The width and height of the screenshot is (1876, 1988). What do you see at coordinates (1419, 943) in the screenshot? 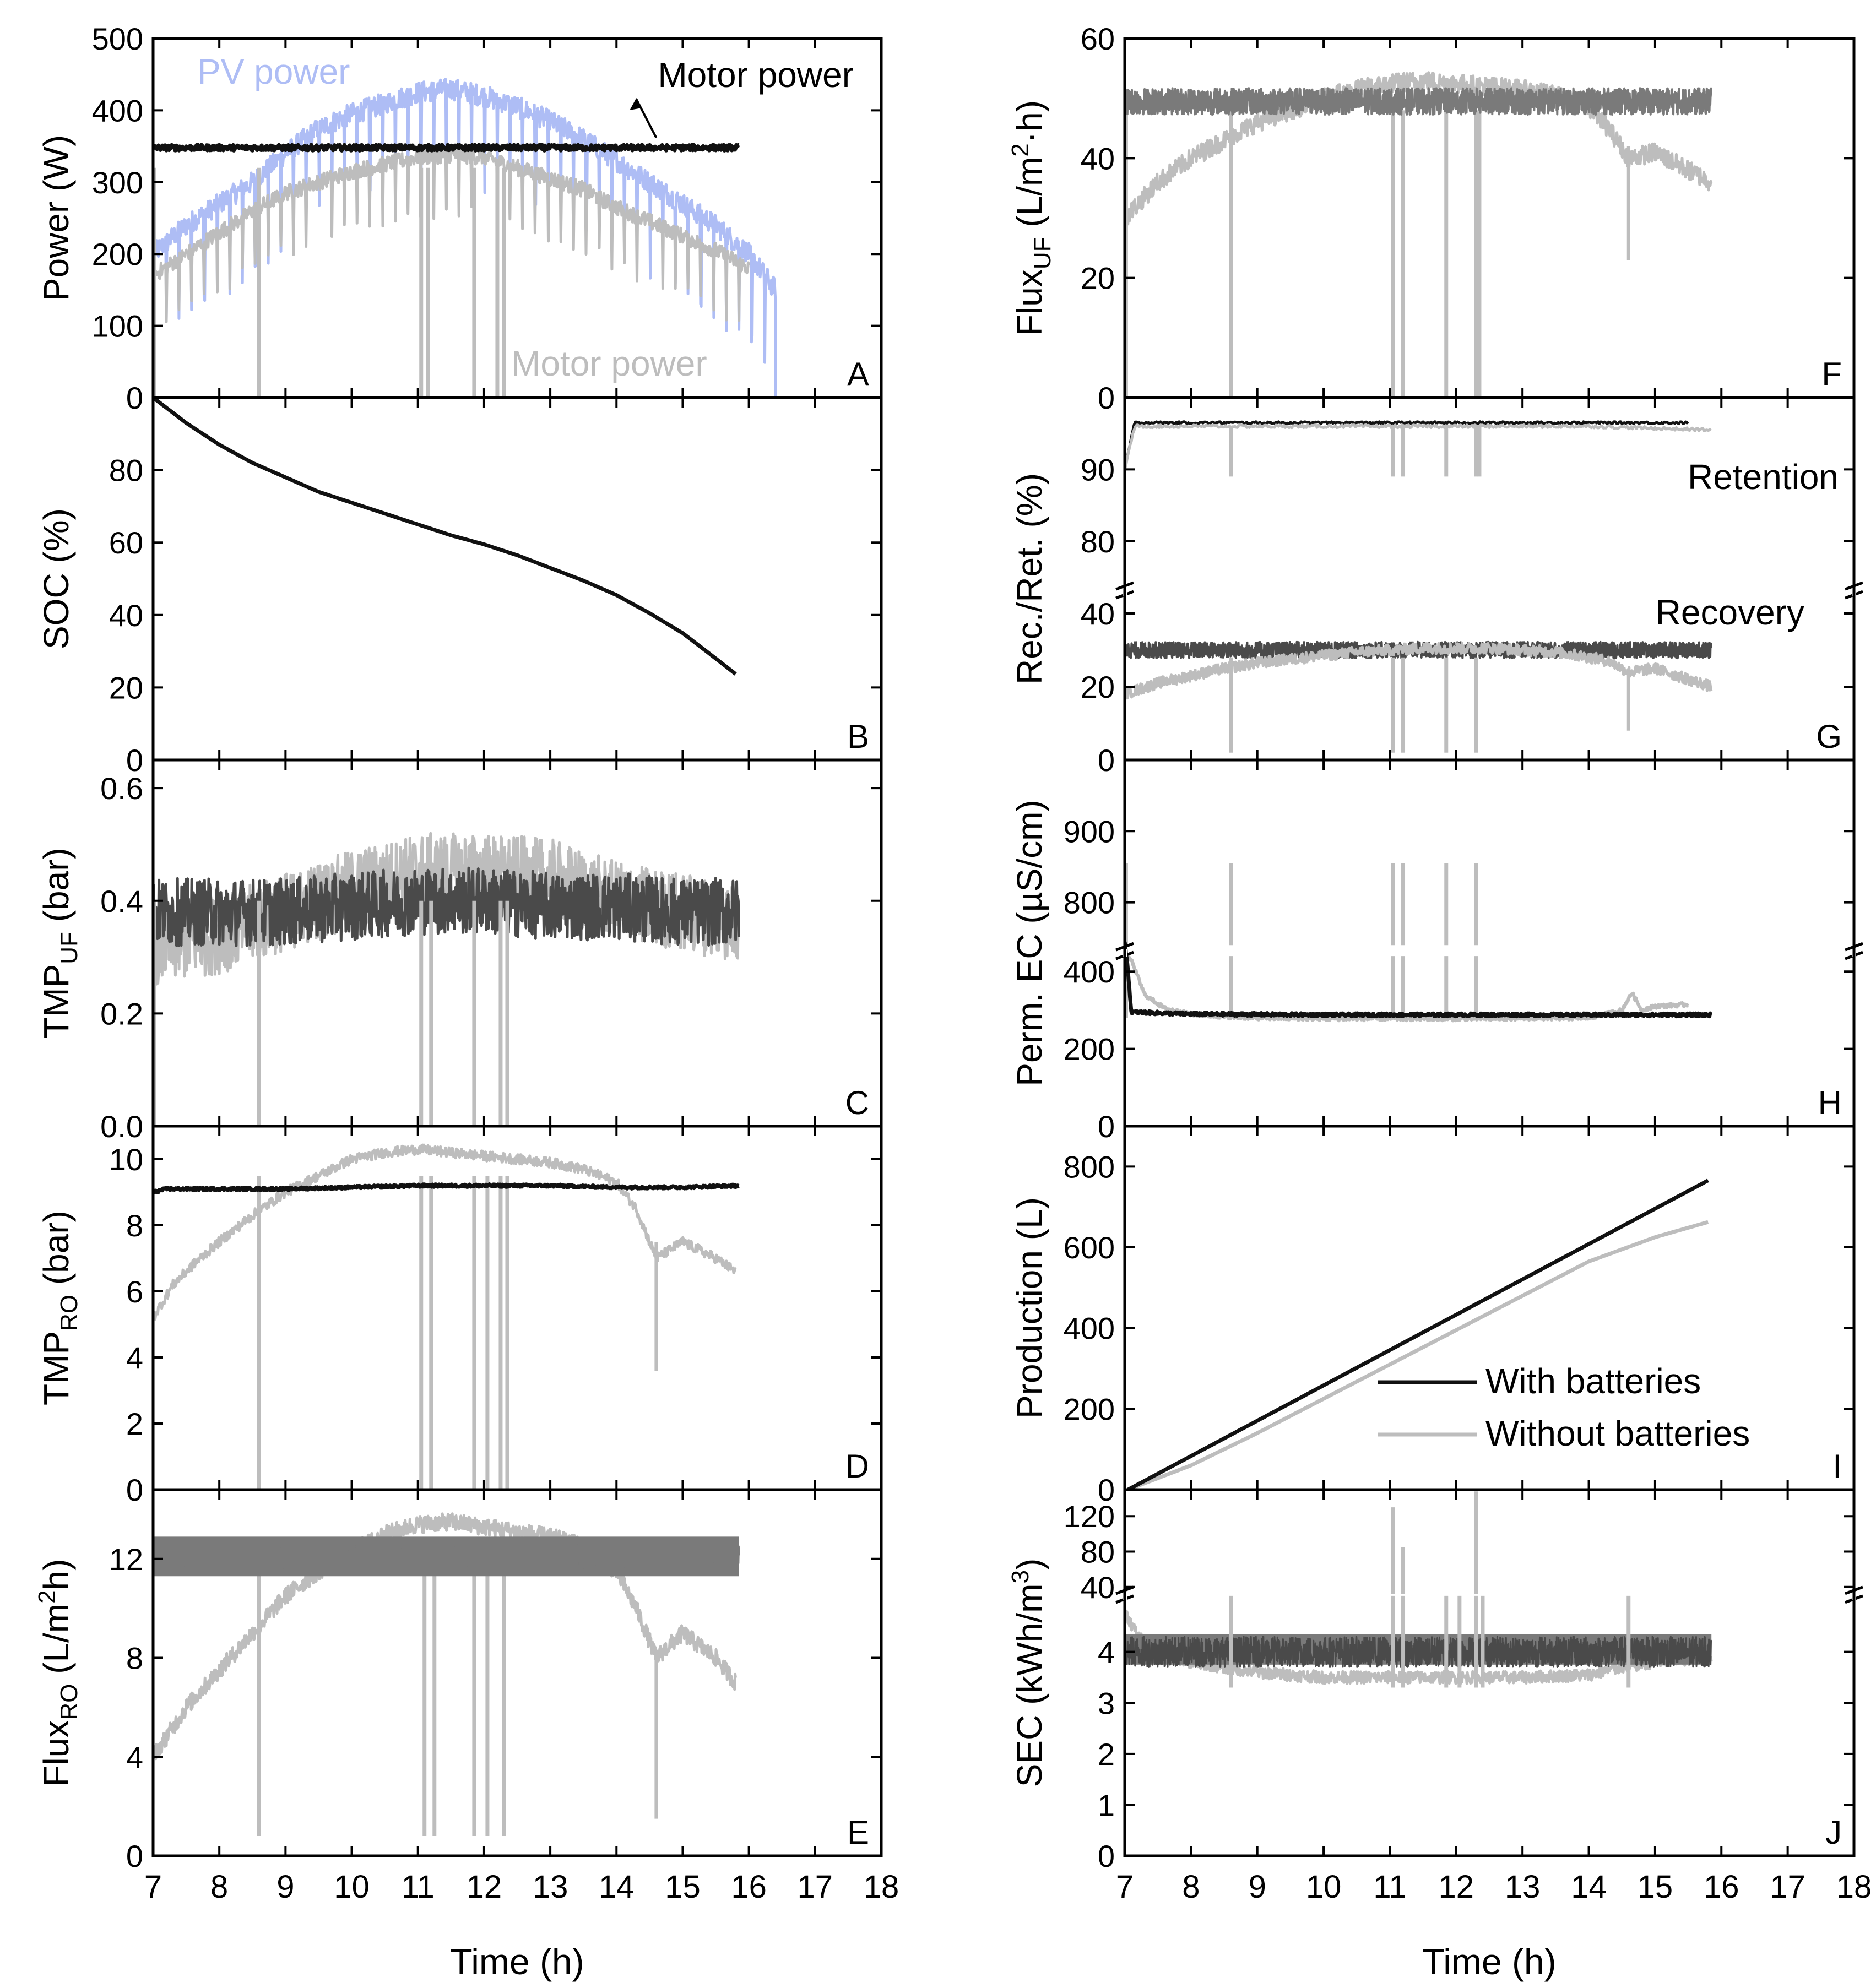
I see `panel-H-plot` at bounding box center [1419, 943].